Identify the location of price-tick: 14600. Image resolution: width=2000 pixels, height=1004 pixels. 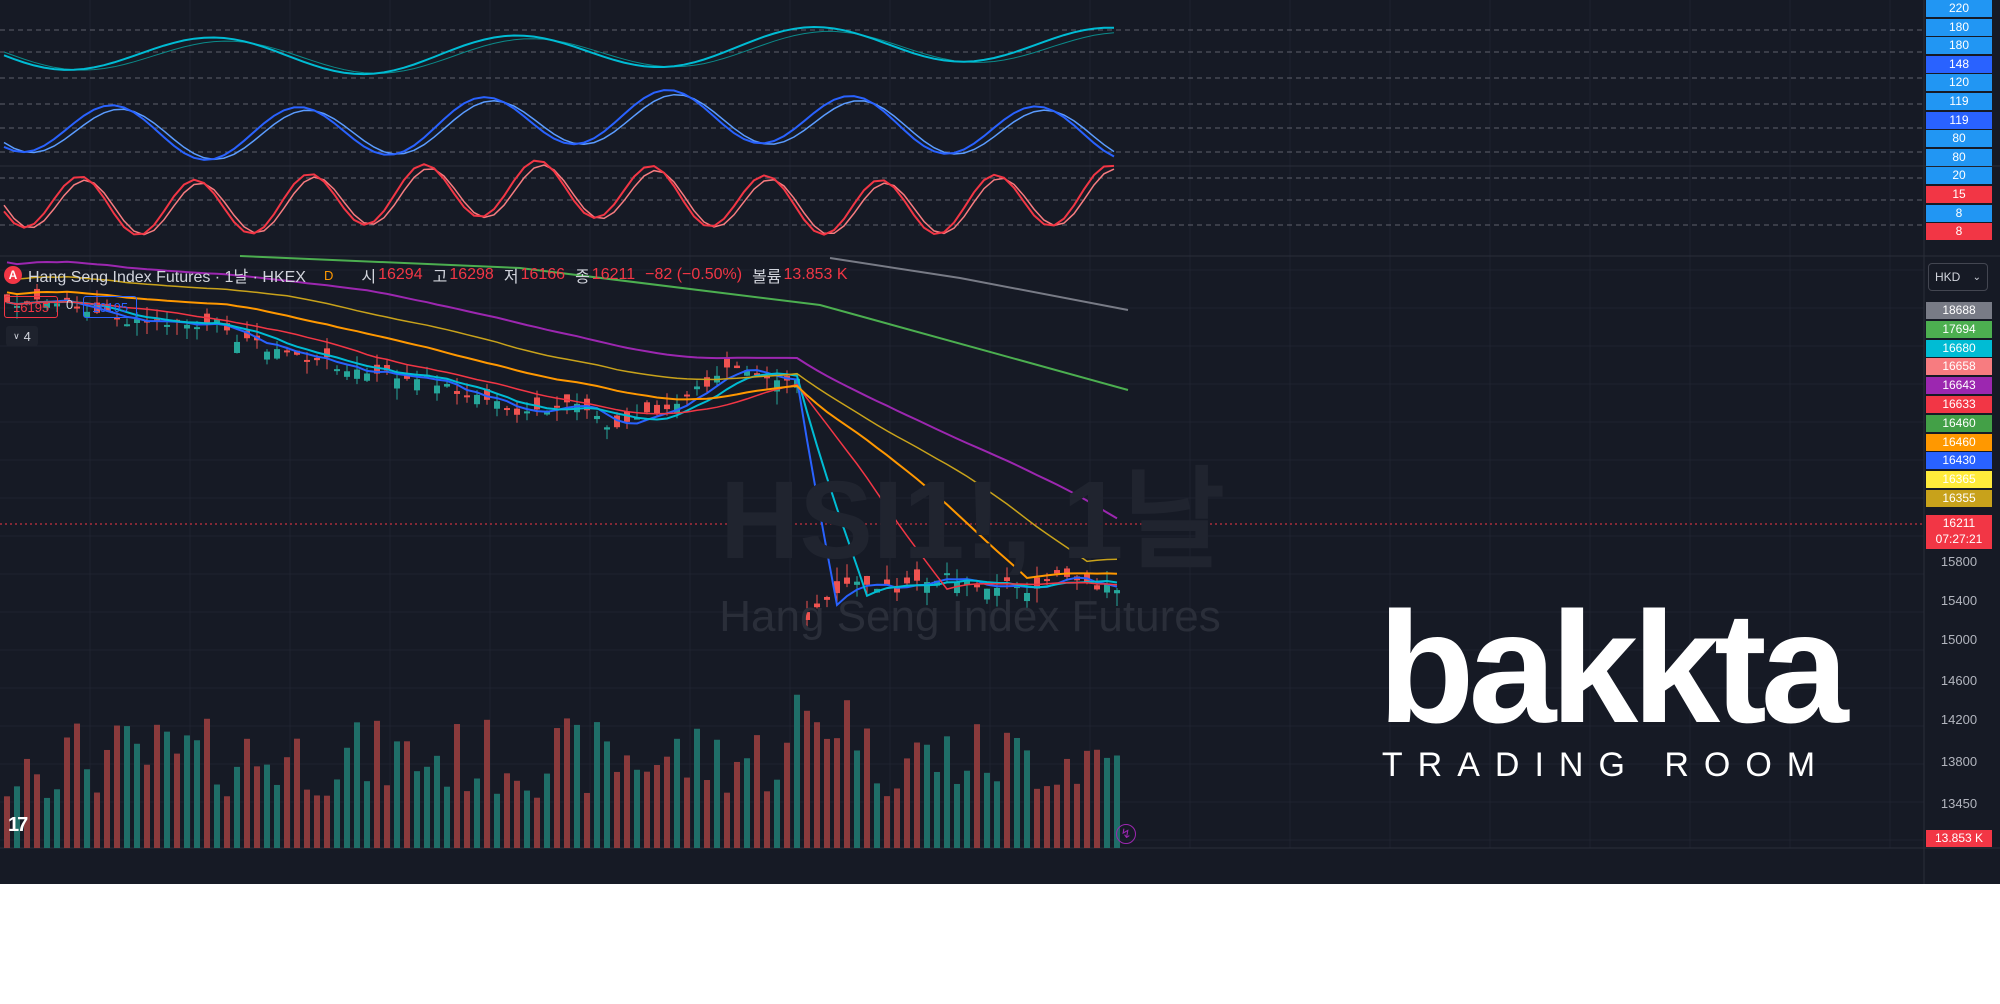
(1959, 680).